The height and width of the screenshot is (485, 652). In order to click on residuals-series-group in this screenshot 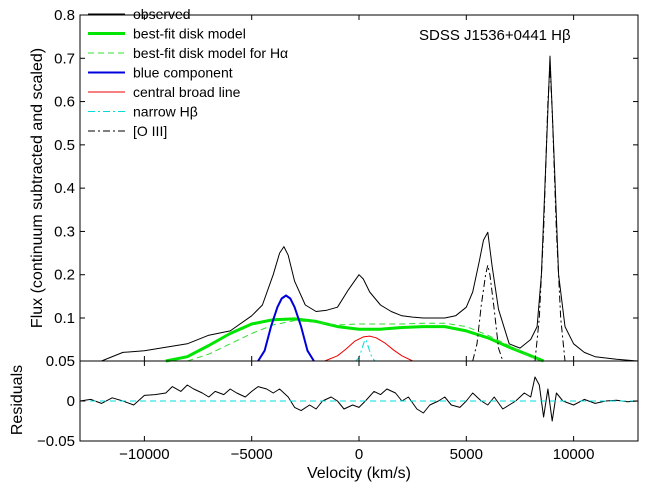, I will do `click(359, 399)`.